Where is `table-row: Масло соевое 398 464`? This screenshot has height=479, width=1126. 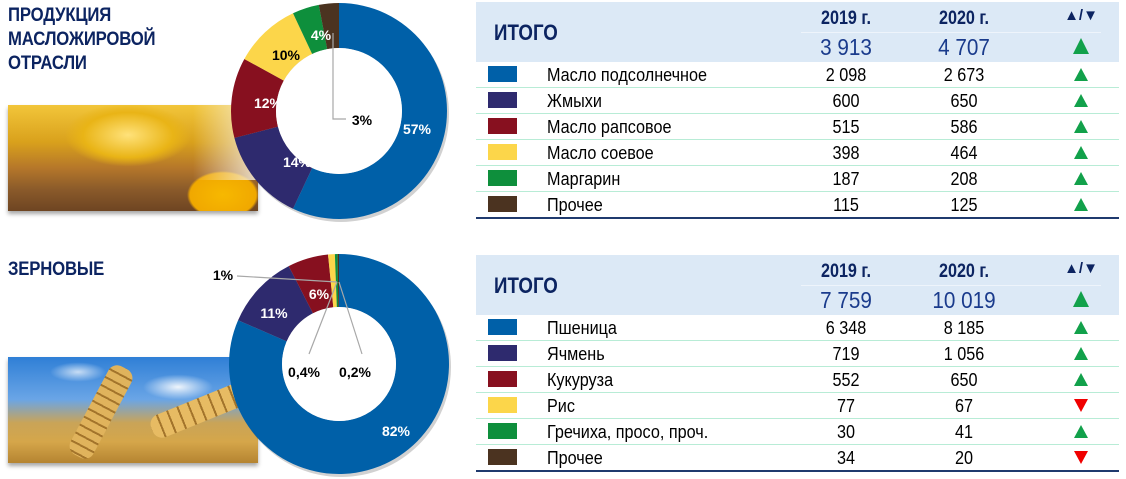
table-row: Масло соевое 398 464 is located at coordinates (797, 153).